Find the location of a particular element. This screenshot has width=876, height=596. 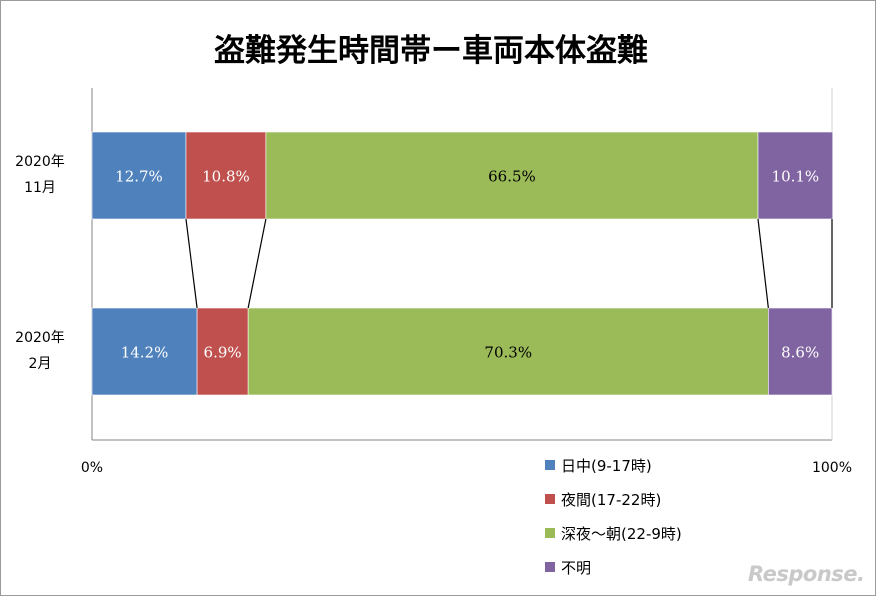

legend-label: 夜間(17-22時) is located at coordinates (611, 500).